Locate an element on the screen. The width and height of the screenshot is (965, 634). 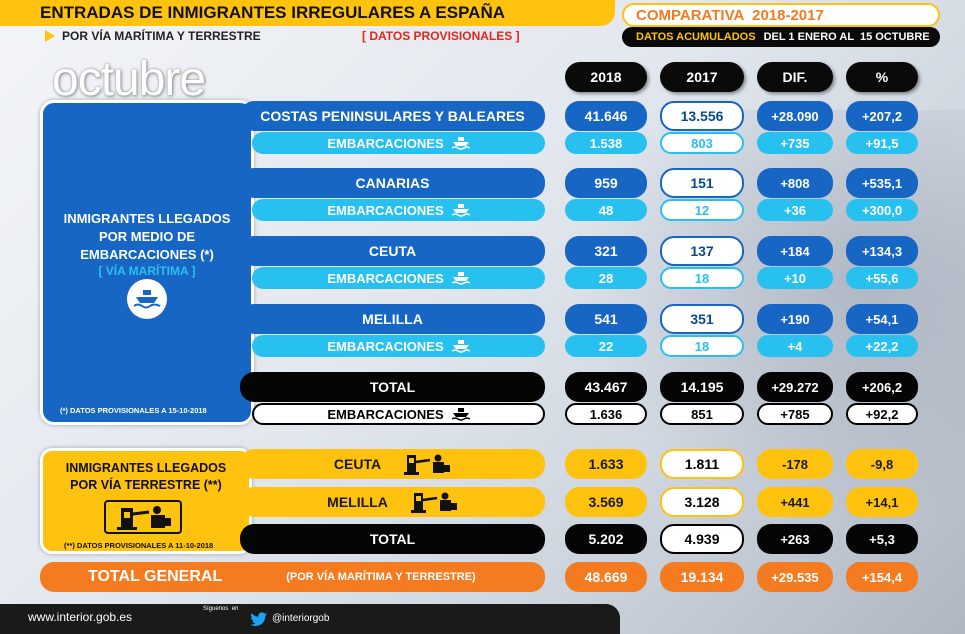
row-label-canarias: CANARIAS is located at coordinates (392, 183).